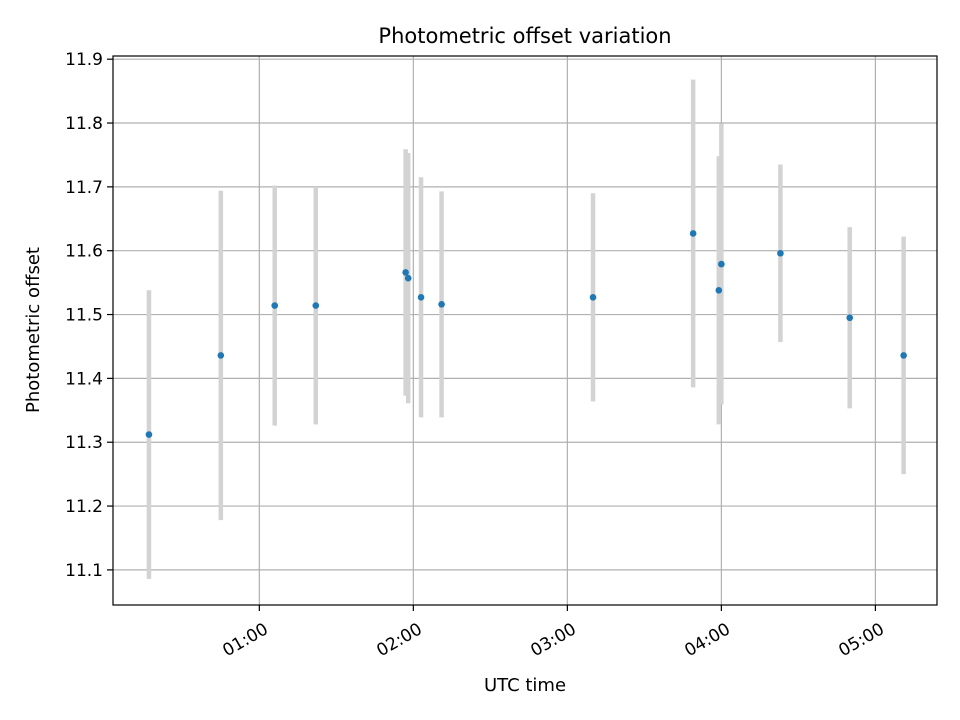 This screenshot has width=960, height=720. What do you see at coordinates (33, 330) in the screenshot?
I see `y-axis-label: Photometric offset` at bounding box center [33, 330].